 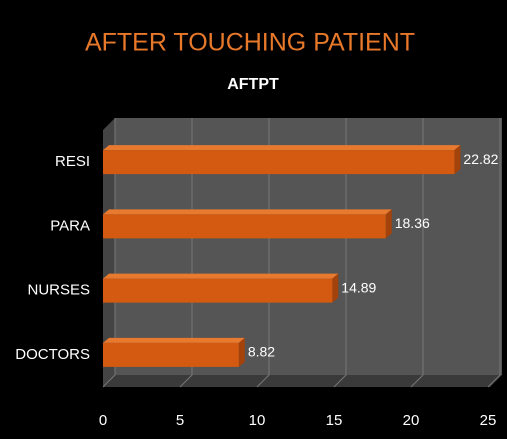 I want to click on plot-floor, so click(x=302, y=381).